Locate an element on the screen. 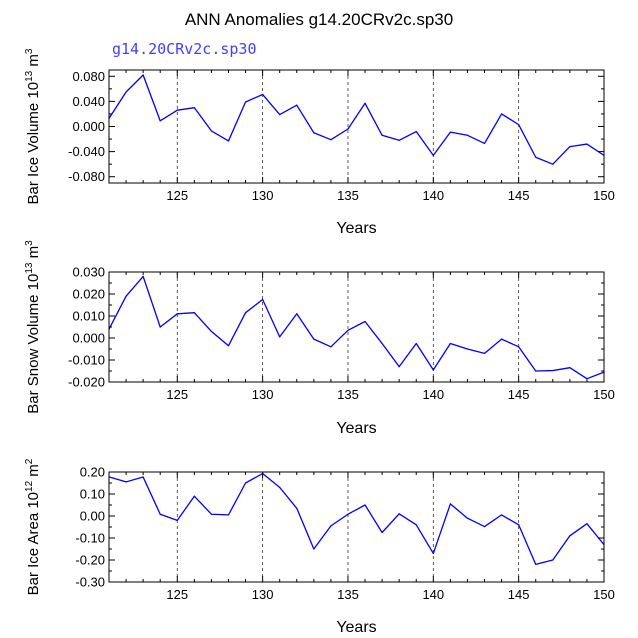 The height and width of the screenshot is (638, 638). y-axis-label: Bar Snow Volume 1013 m3 is located at coordinates (33, 327).